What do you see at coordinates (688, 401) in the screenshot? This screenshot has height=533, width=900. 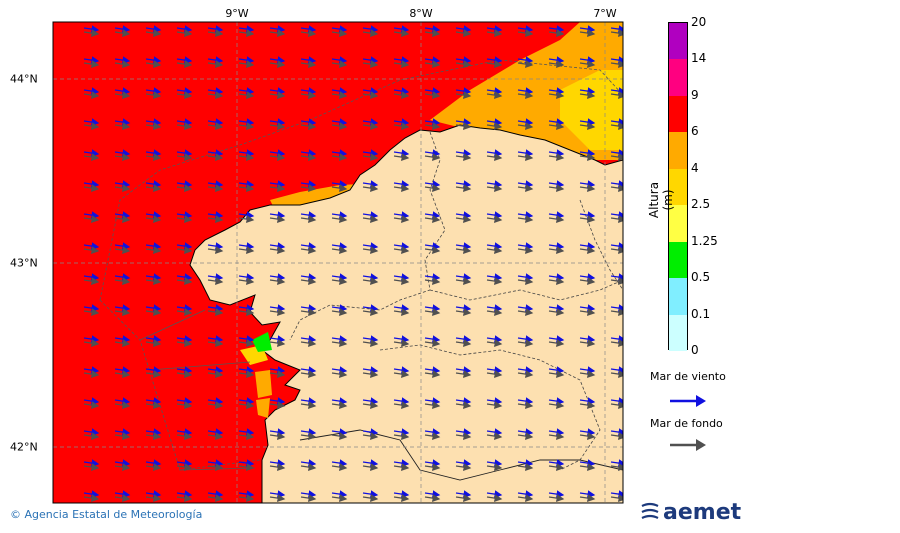 I see `wind-sea-arrow-icon` at bounding box center [688, 401].